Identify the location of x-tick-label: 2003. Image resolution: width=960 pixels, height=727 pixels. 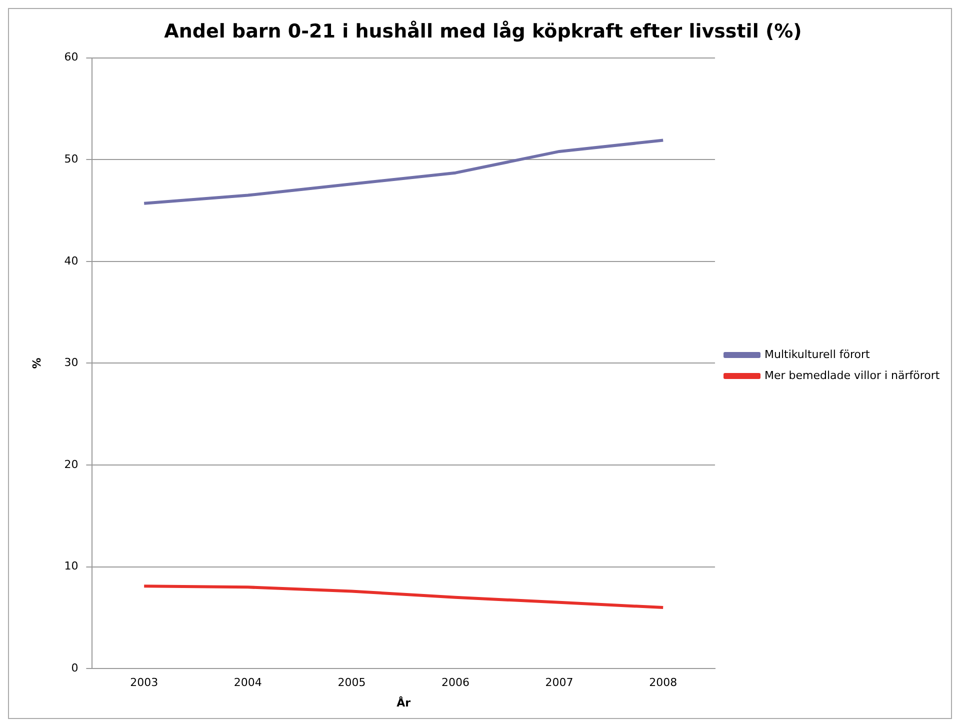
(144, 683).